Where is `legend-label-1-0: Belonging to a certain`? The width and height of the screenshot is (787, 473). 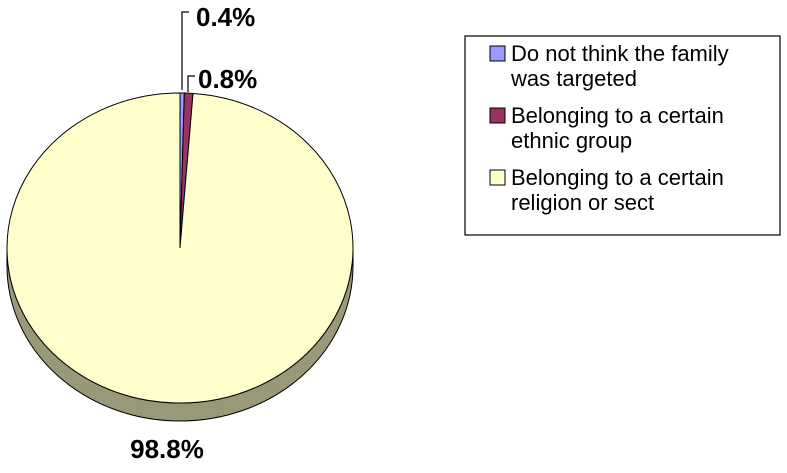
legend-label-1-0: Belonging to a certain is located at coordinates (617, 115).